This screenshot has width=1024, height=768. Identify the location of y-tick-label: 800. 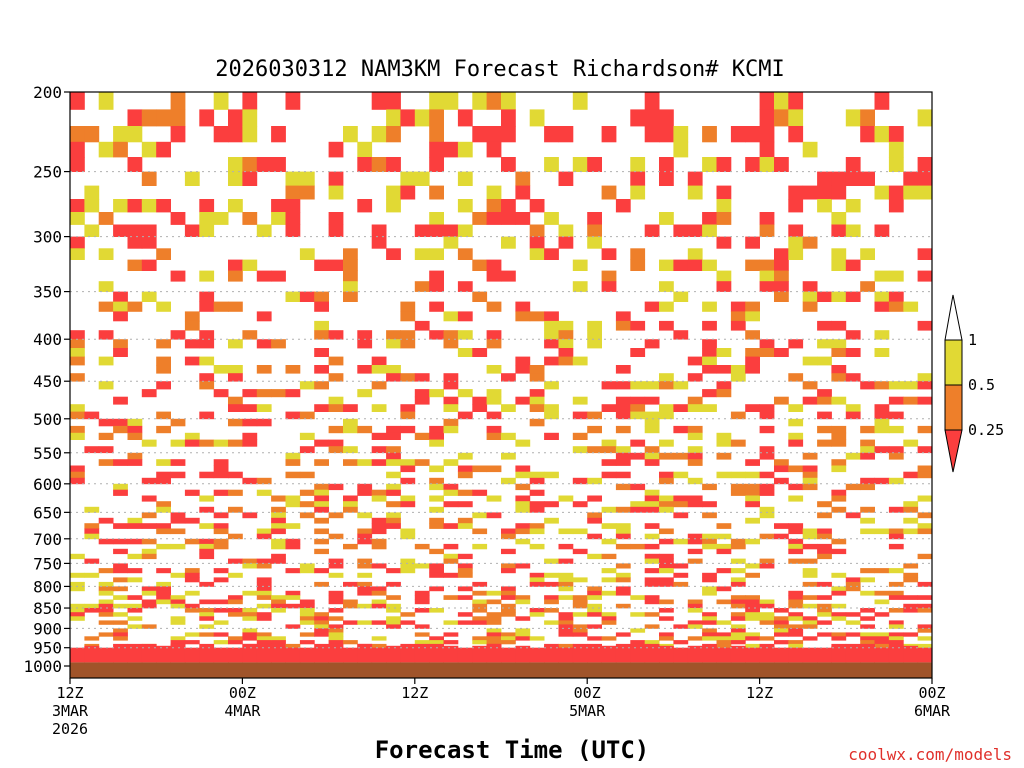
(47, 586).